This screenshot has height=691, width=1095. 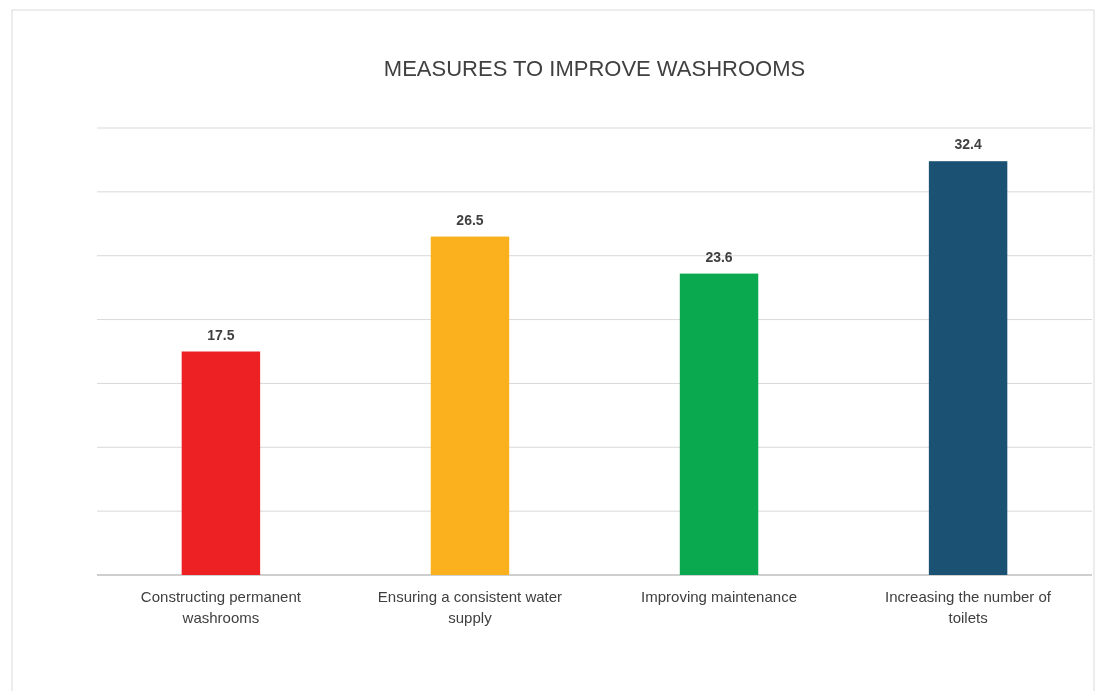 I want to click on data-label: 26.5, so click(x=470, y=219).